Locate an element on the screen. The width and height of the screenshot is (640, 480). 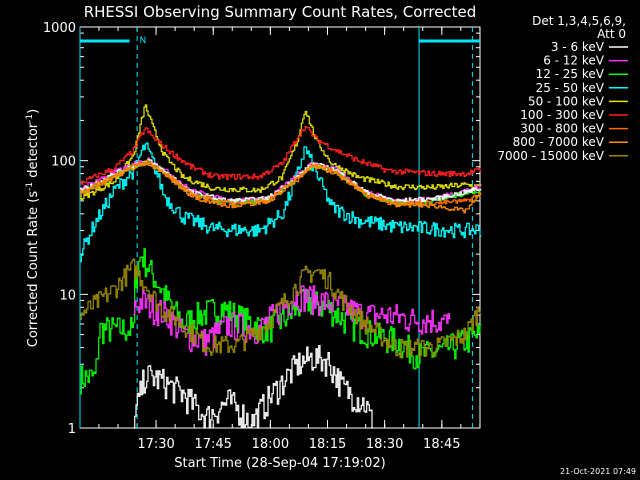
x-tick-label: 17:30 is located at coordinates (155, 444).